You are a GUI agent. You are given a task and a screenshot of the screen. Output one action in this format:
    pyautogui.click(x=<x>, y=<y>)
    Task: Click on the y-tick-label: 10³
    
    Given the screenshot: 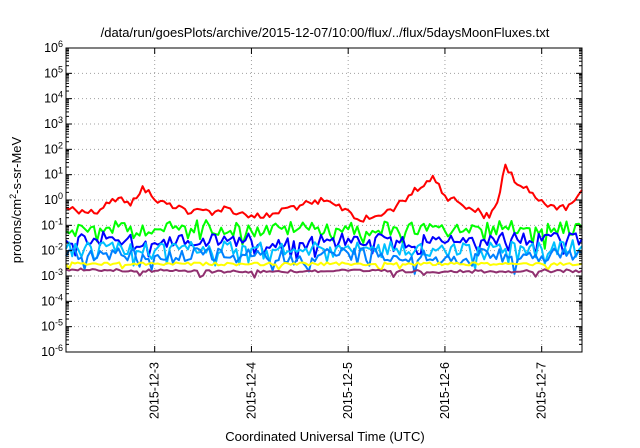 What is the action you would take?
    pyautogui.click(x=53, y=123)
    